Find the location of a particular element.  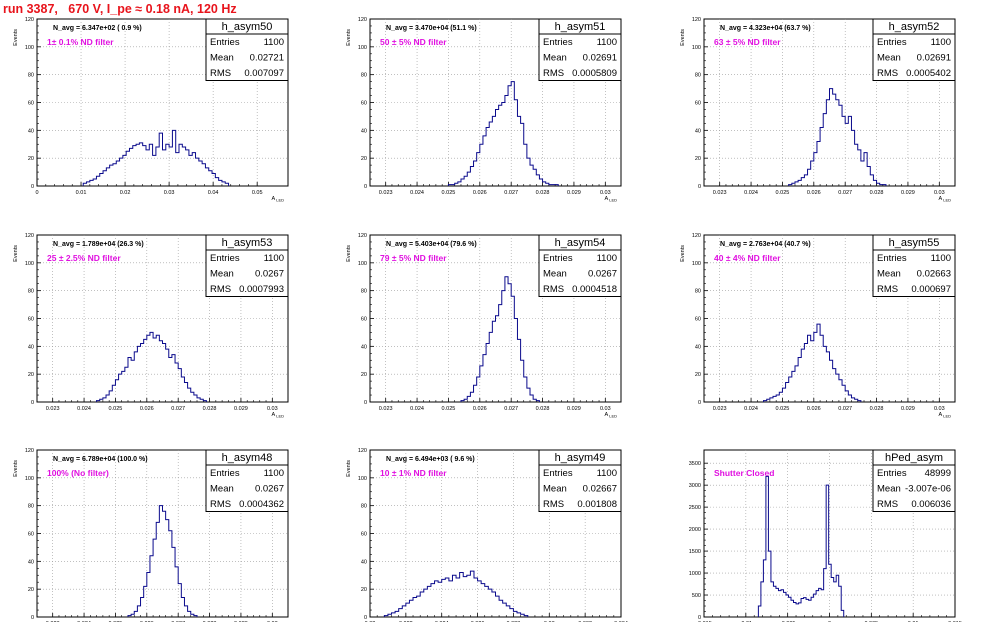

stat-value: 0.000697 is located at coordinates (931, 289).